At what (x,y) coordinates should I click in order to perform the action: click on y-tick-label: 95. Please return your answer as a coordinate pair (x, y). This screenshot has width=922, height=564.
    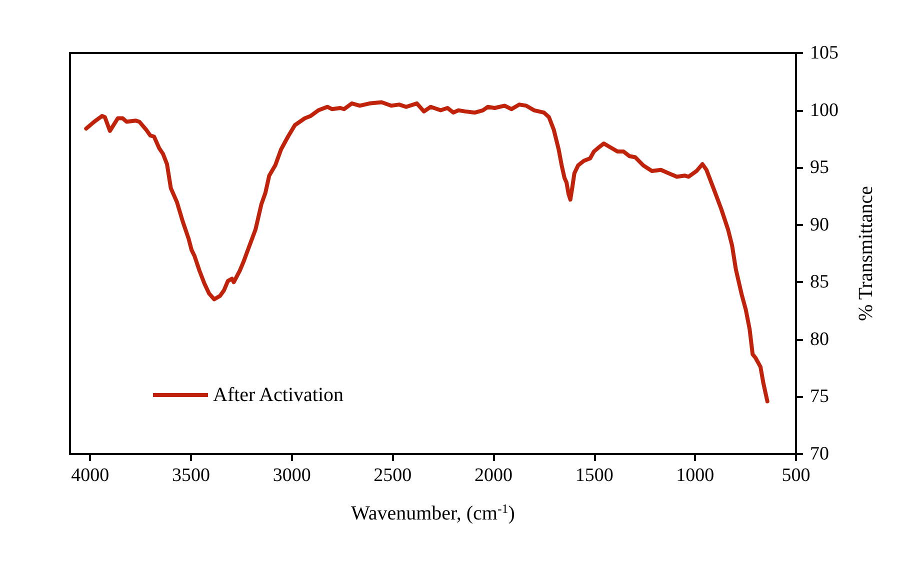
    Looking at the image, I should click on (819, 167).